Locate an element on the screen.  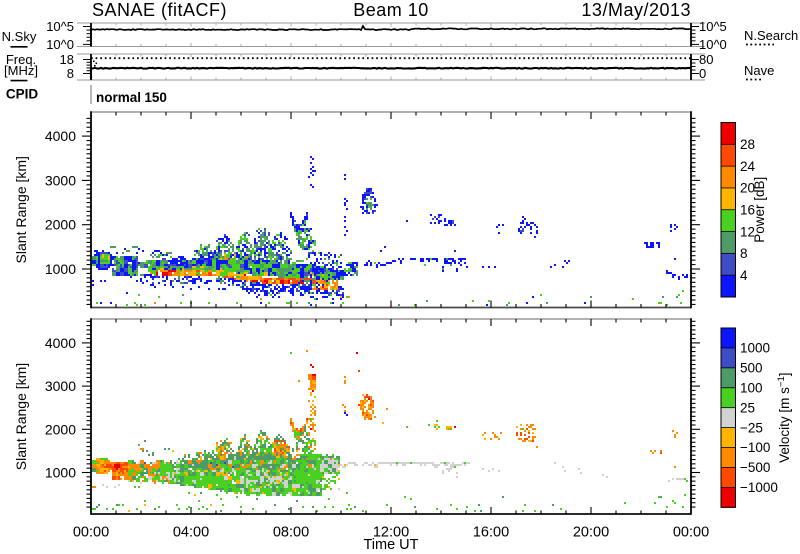
svg-text: −100 is located at coordinates (755, 447).